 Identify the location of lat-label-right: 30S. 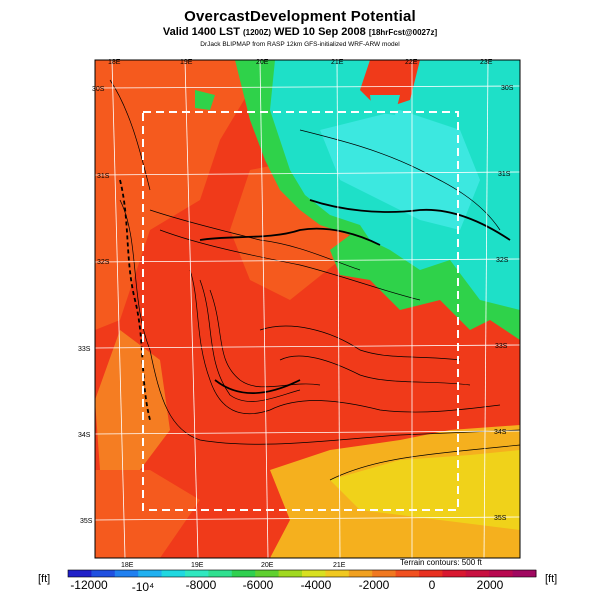
(507, 88).